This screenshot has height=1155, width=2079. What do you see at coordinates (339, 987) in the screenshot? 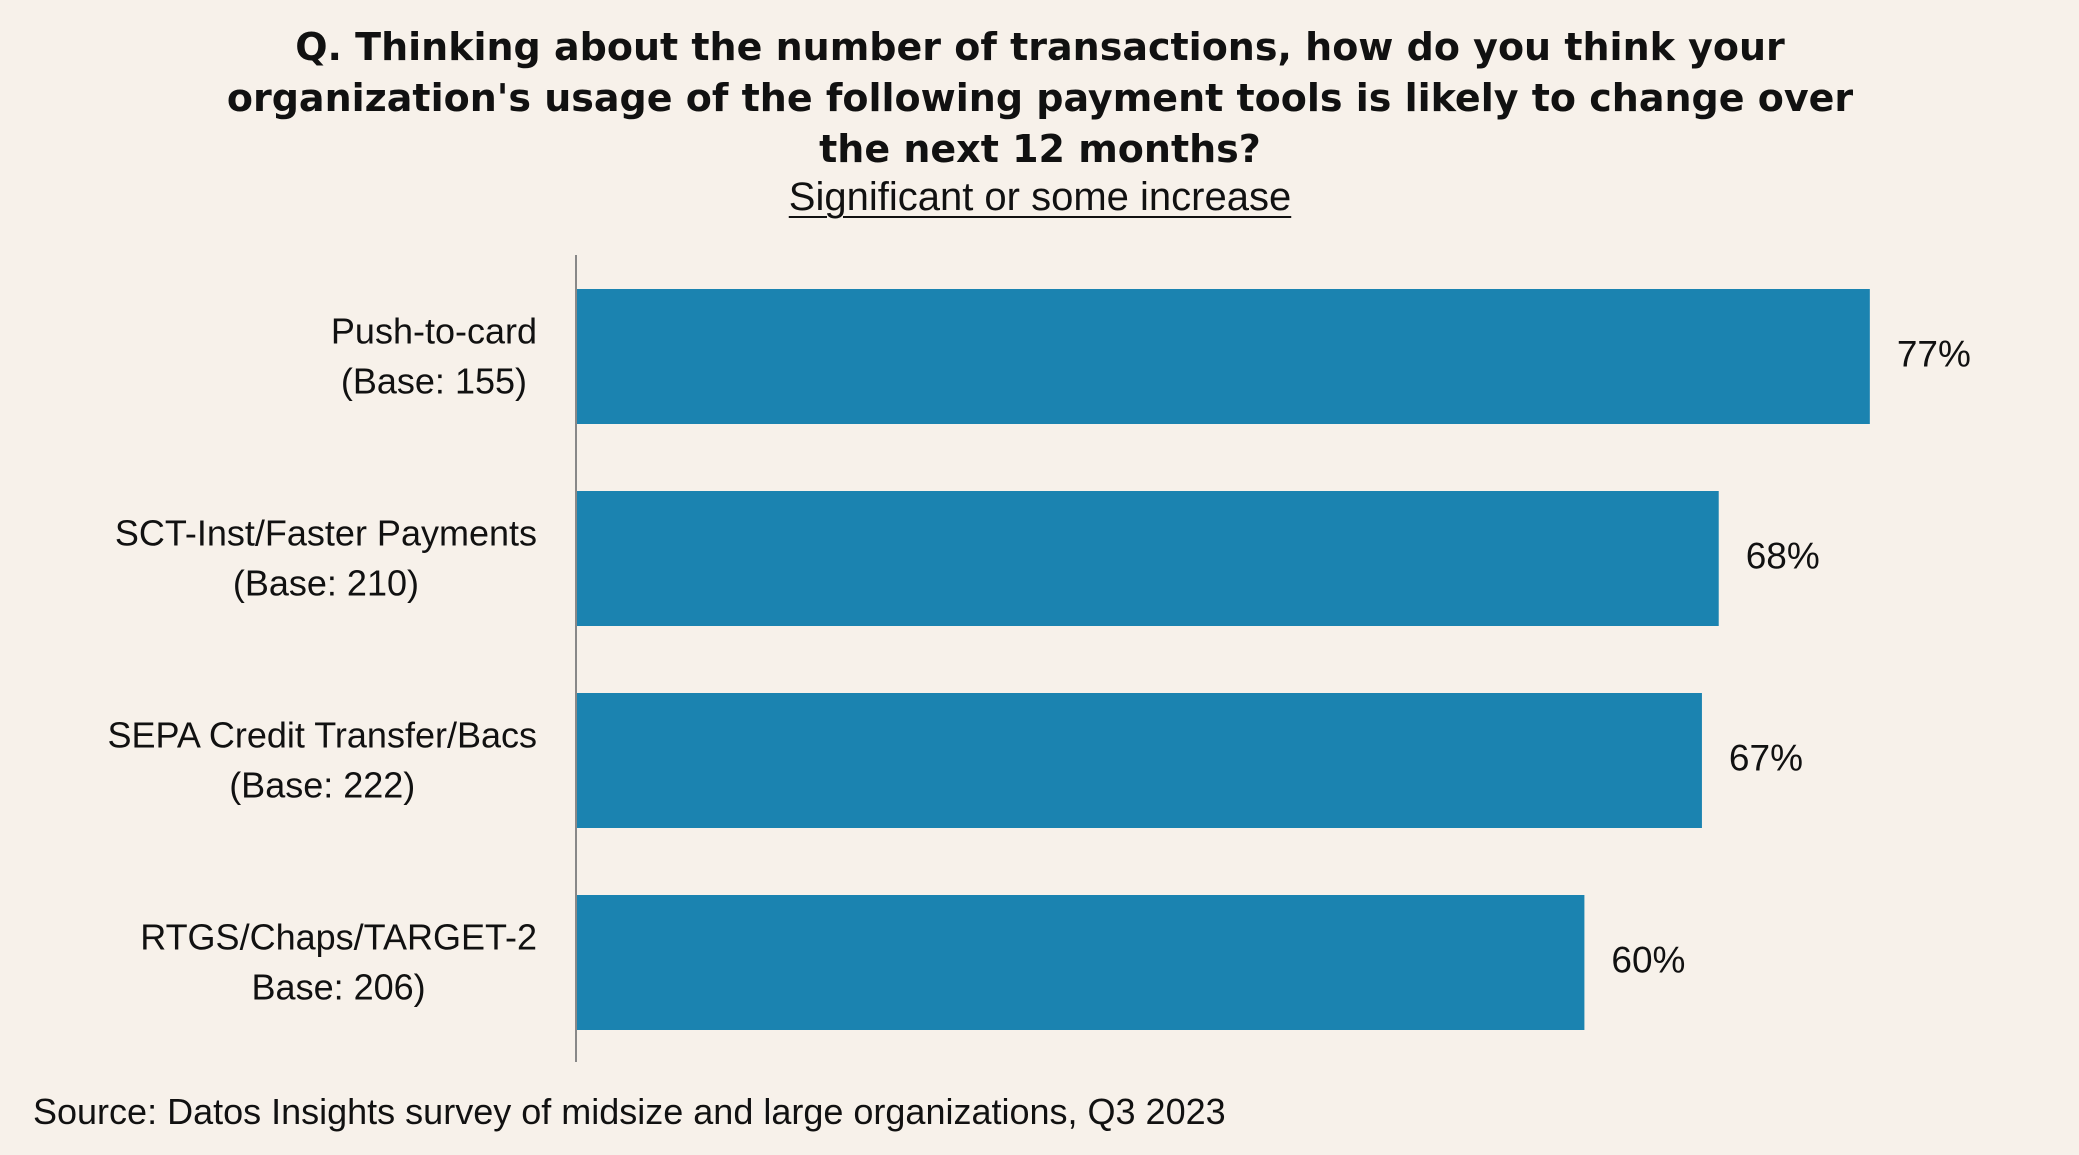
I see `category-base: Base: 206)` at bounding box center [339, 987].